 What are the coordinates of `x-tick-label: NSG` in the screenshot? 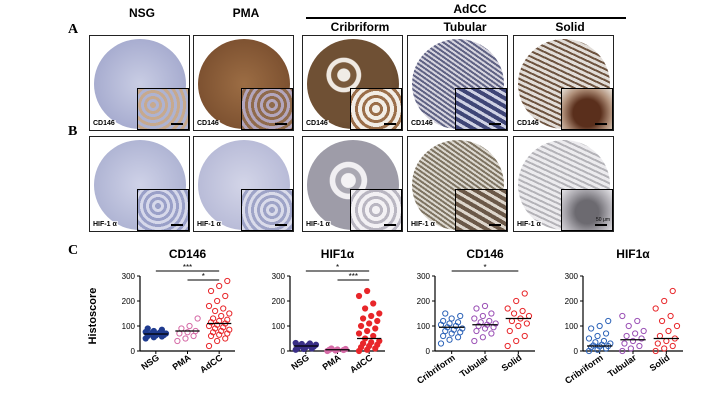 It's located at (300, 361).